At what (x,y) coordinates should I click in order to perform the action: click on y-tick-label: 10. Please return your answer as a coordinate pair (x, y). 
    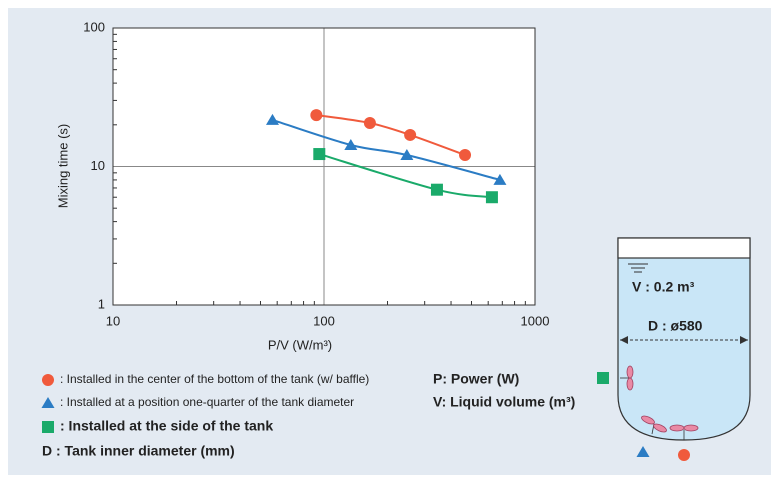
    Looking at the image, I should click on (98, 165).